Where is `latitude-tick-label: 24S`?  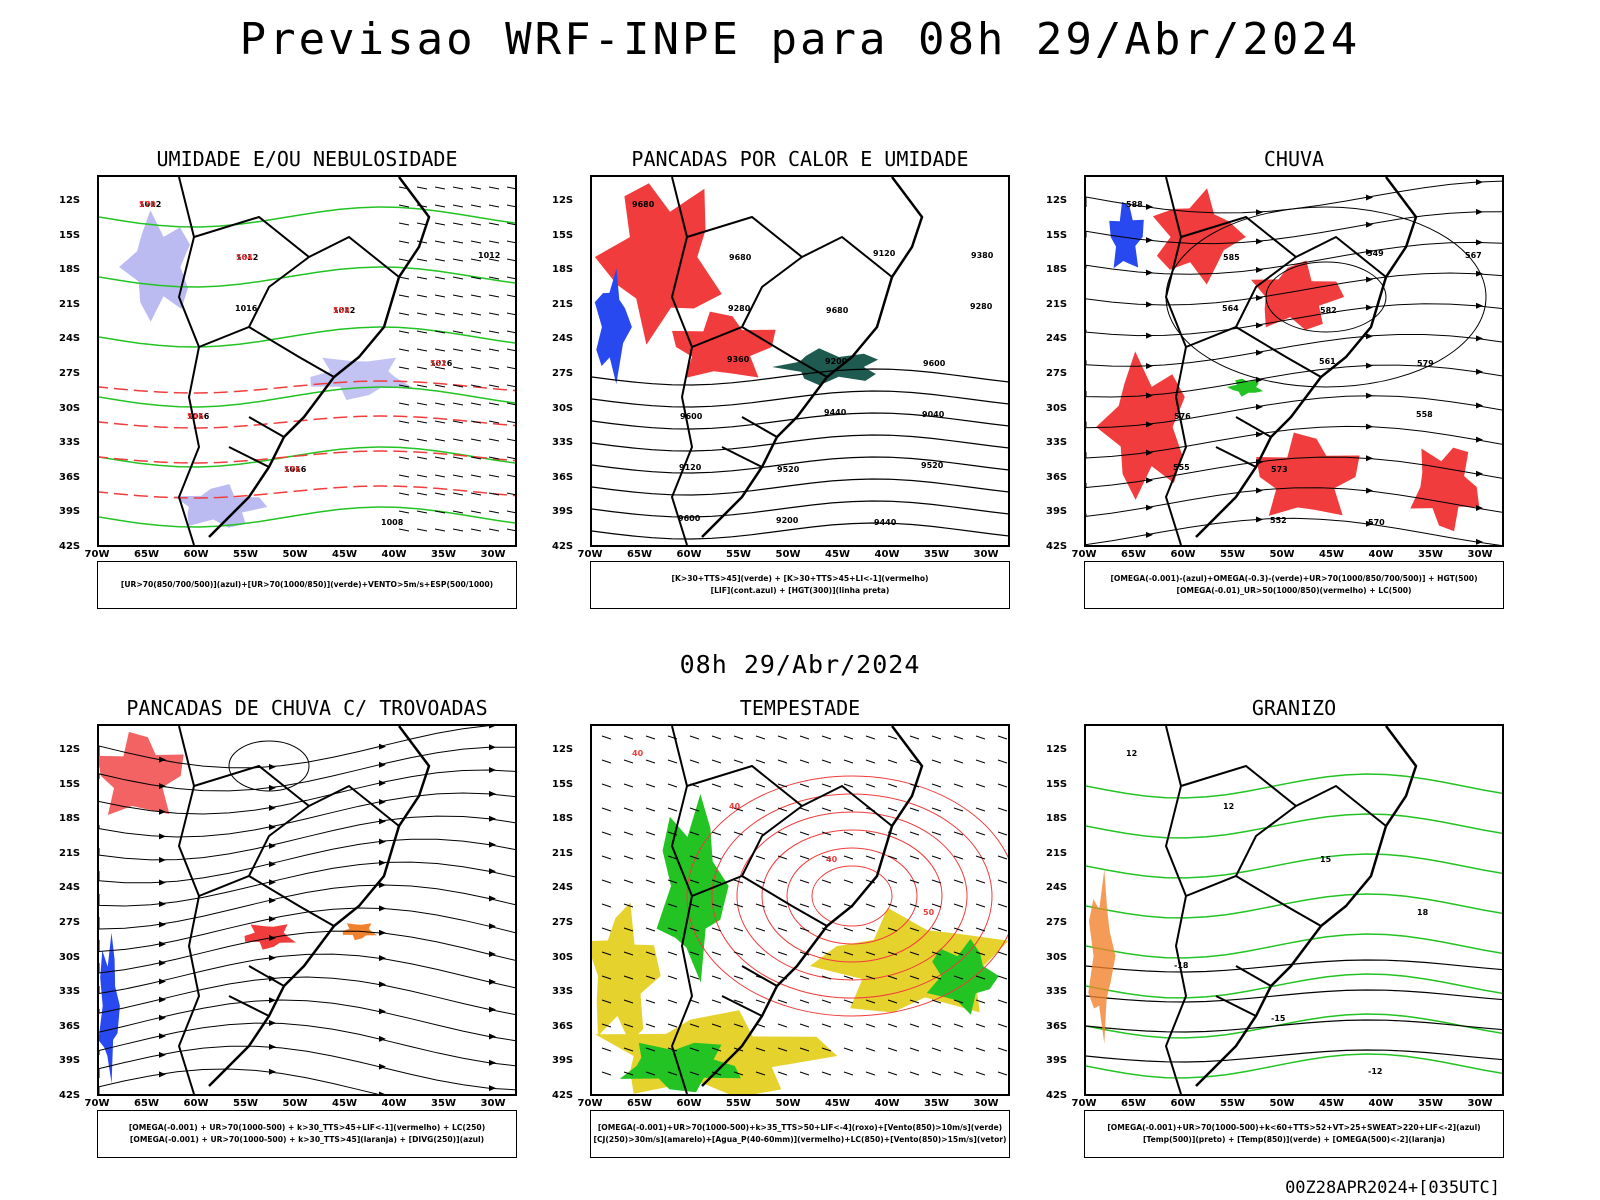
latitude-tick-label: 24S is located at coordinates (70, 339).